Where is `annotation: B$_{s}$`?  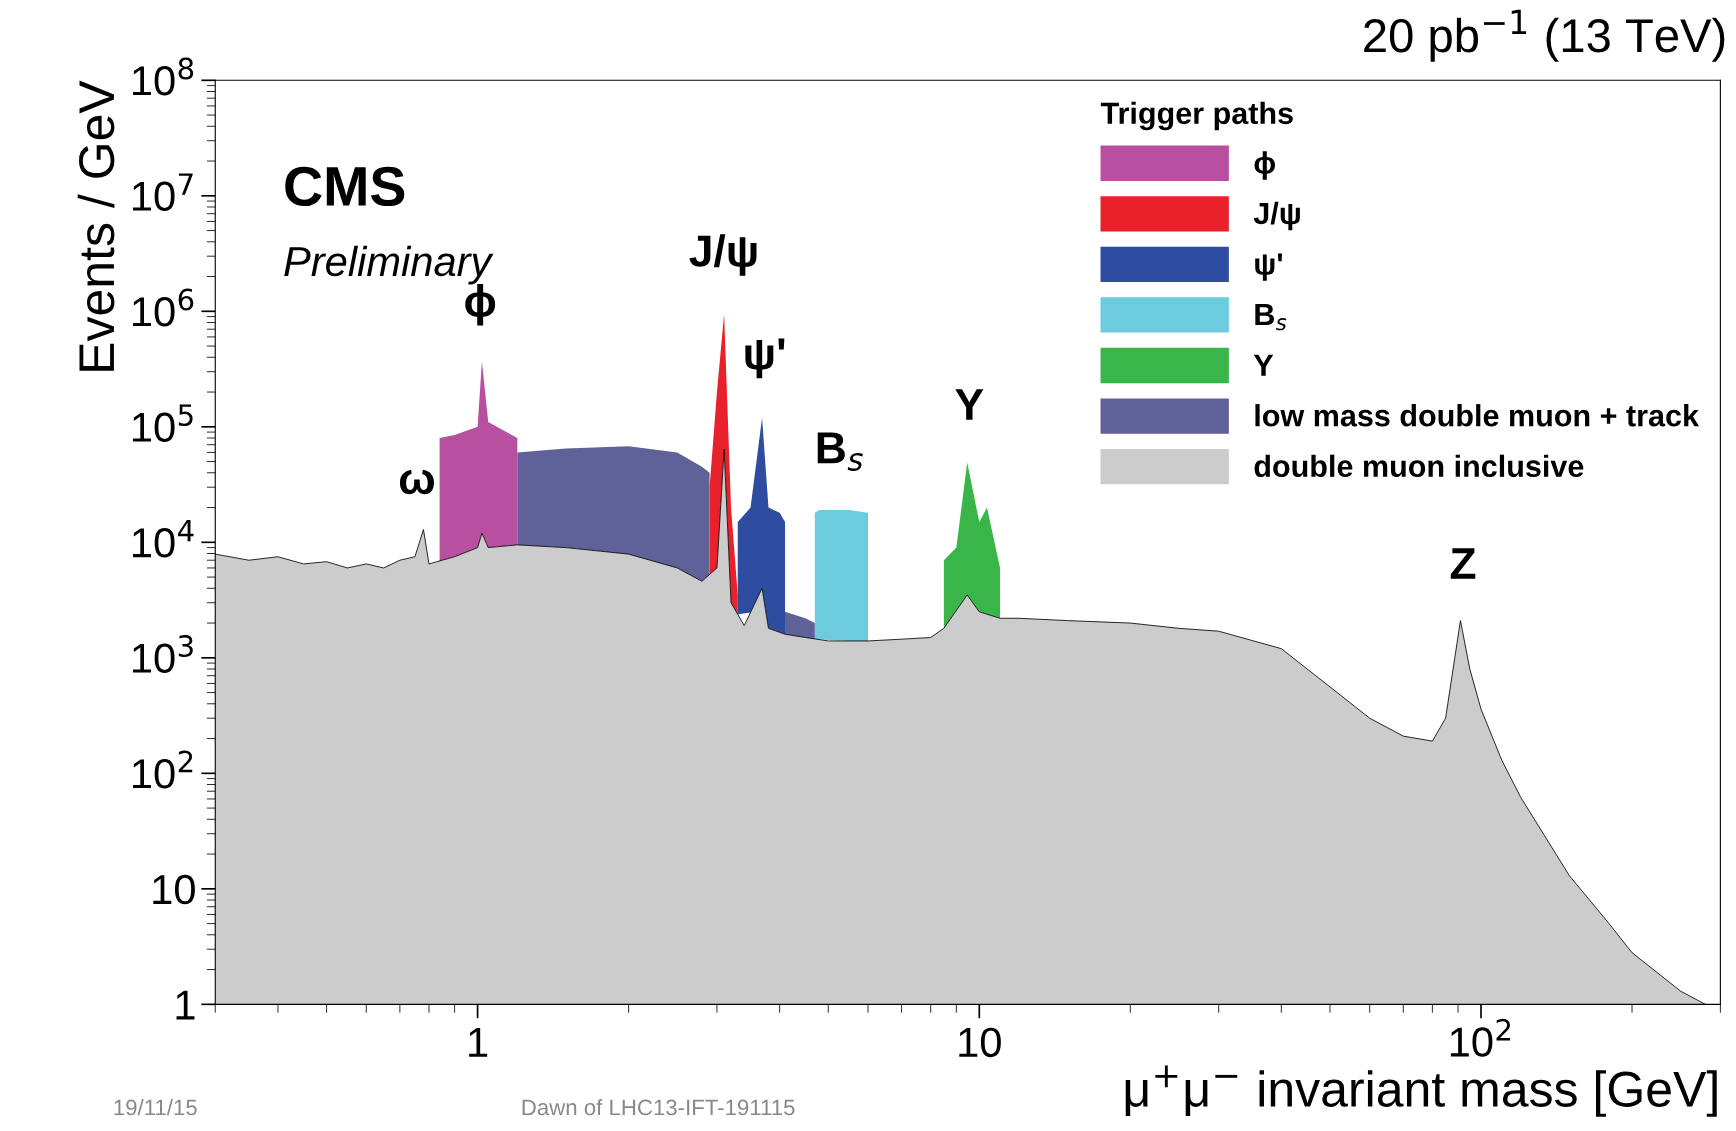 annotation: B$_{s}$ is located at coordinates (840, 451).